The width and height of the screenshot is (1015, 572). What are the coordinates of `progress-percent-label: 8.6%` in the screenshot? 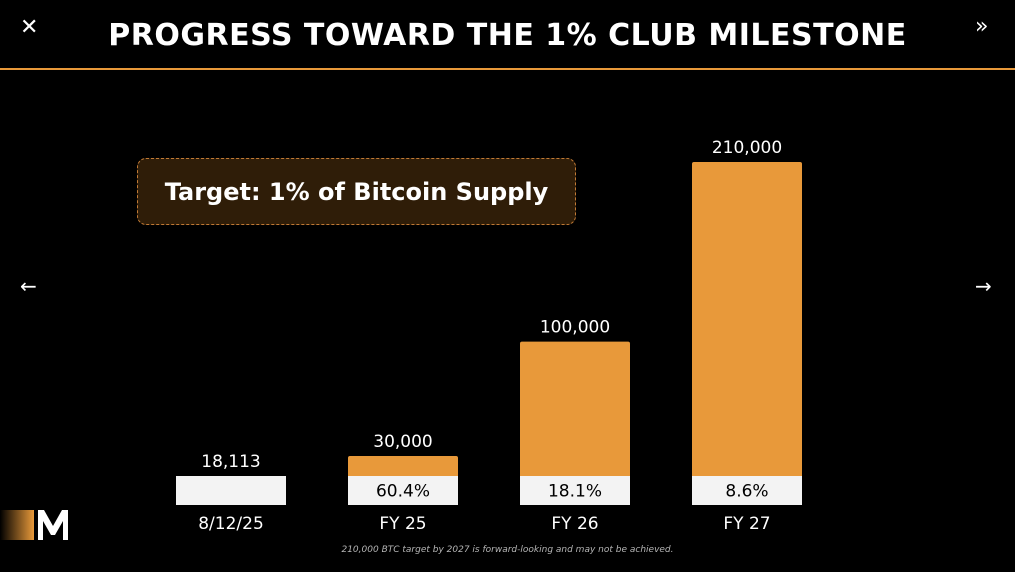 It's located at (746, 492).